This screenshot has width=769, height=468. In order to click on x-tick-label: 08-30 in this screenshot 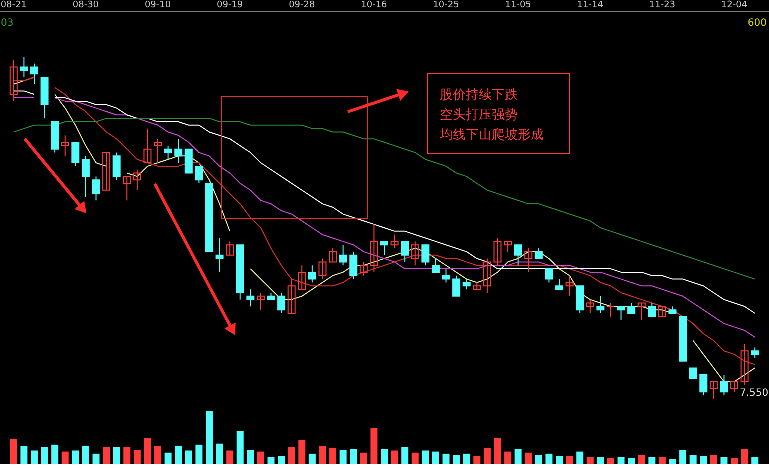, I will do `click(86, 5)`.